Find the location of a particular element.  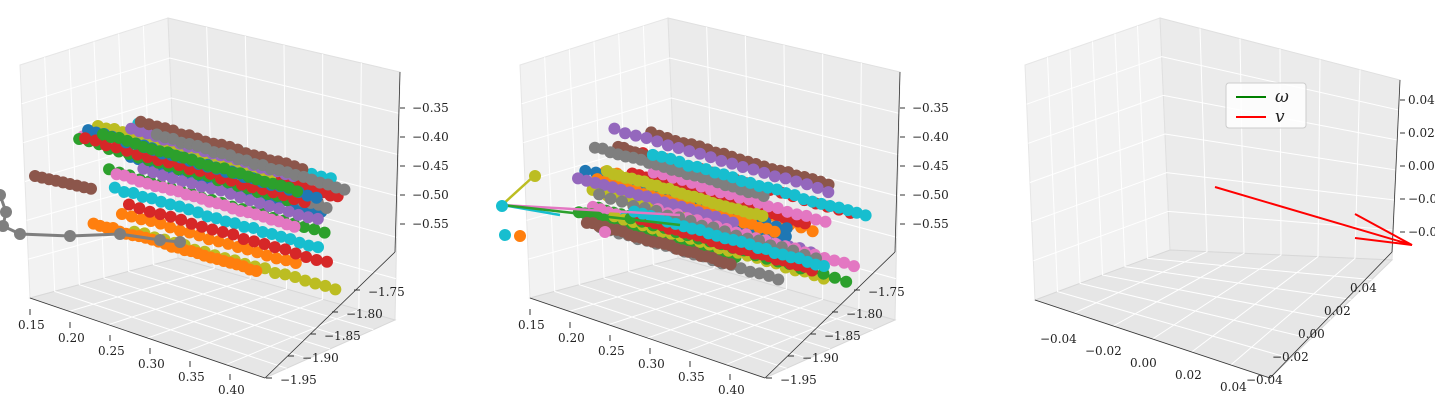

z-tick-label: 0.02 is located at coordinates (1421, 133).